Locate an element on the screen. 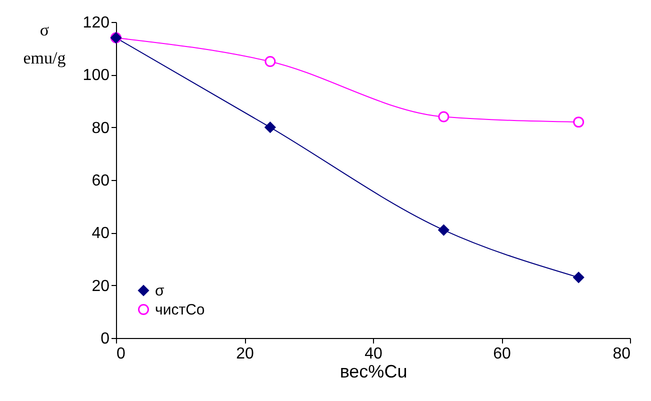 Image resolution: width=651 pixels, height=401 pixels. legend-label: σ is located at coordinates (160, 291).